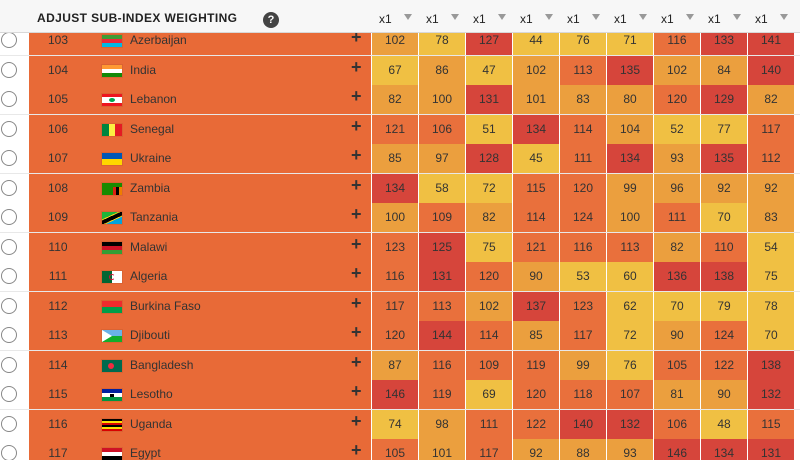 This screenshot has height=460, width=800. I want to click on uganda-flag-icon, so click(112, 424).